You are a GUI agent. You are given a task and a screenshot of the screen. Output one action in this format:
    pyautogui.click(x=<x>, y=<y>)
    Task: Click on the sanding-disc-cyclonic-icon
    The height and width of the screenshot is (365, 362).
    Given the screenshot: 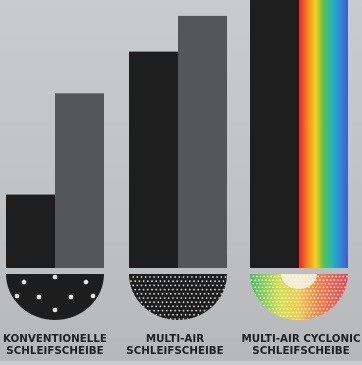 What is the action you would take?
    pyautogui.click(x=299, y=297)
    